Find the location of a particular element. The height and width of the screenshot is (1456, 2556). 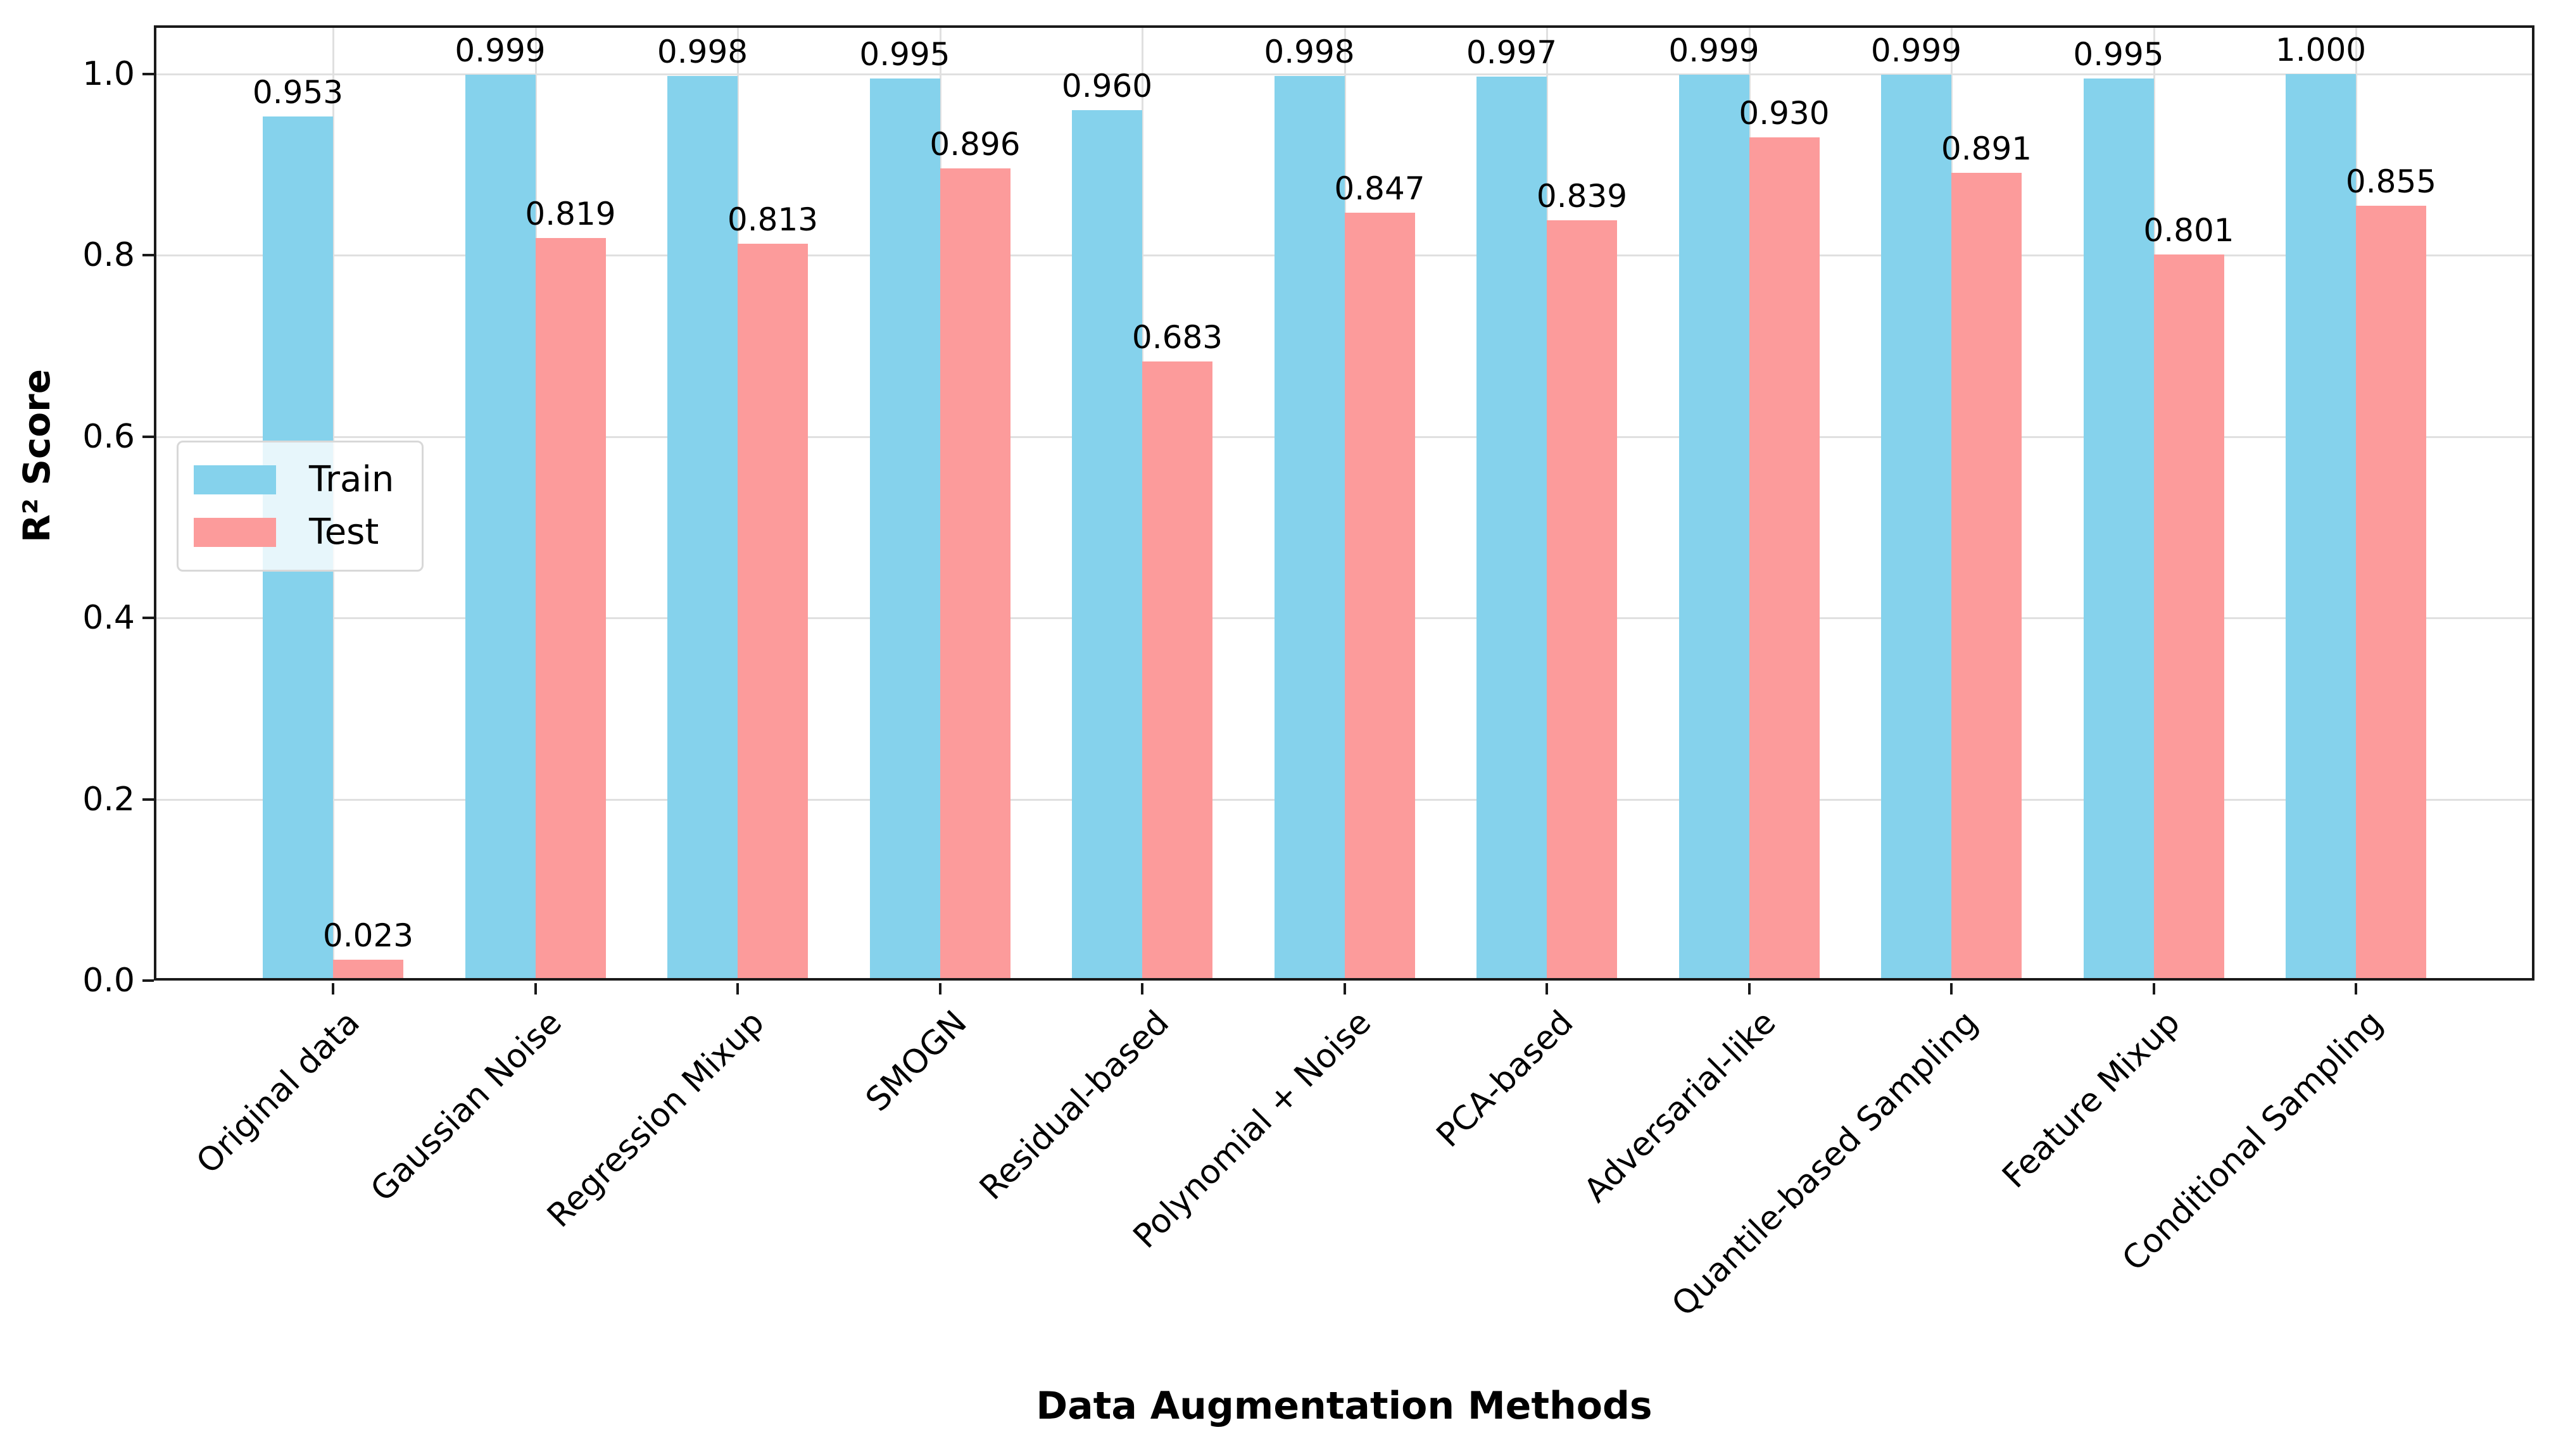

y-tick-0.0 is located at coordinates (148, 980).